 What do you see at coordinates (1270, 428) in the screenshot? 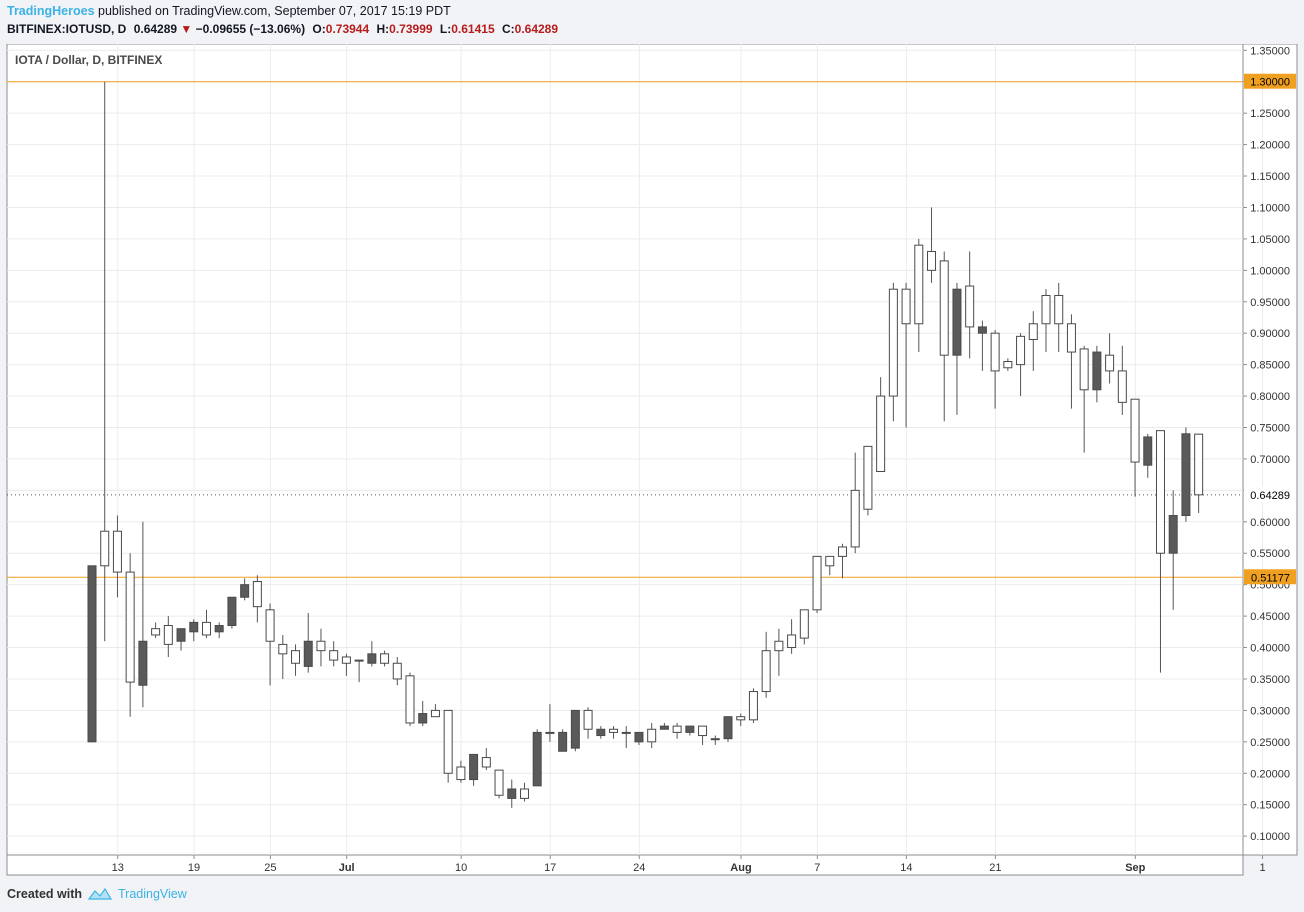
I see `y-tick-label: 0.75000` at bounding box center [1270, 428].